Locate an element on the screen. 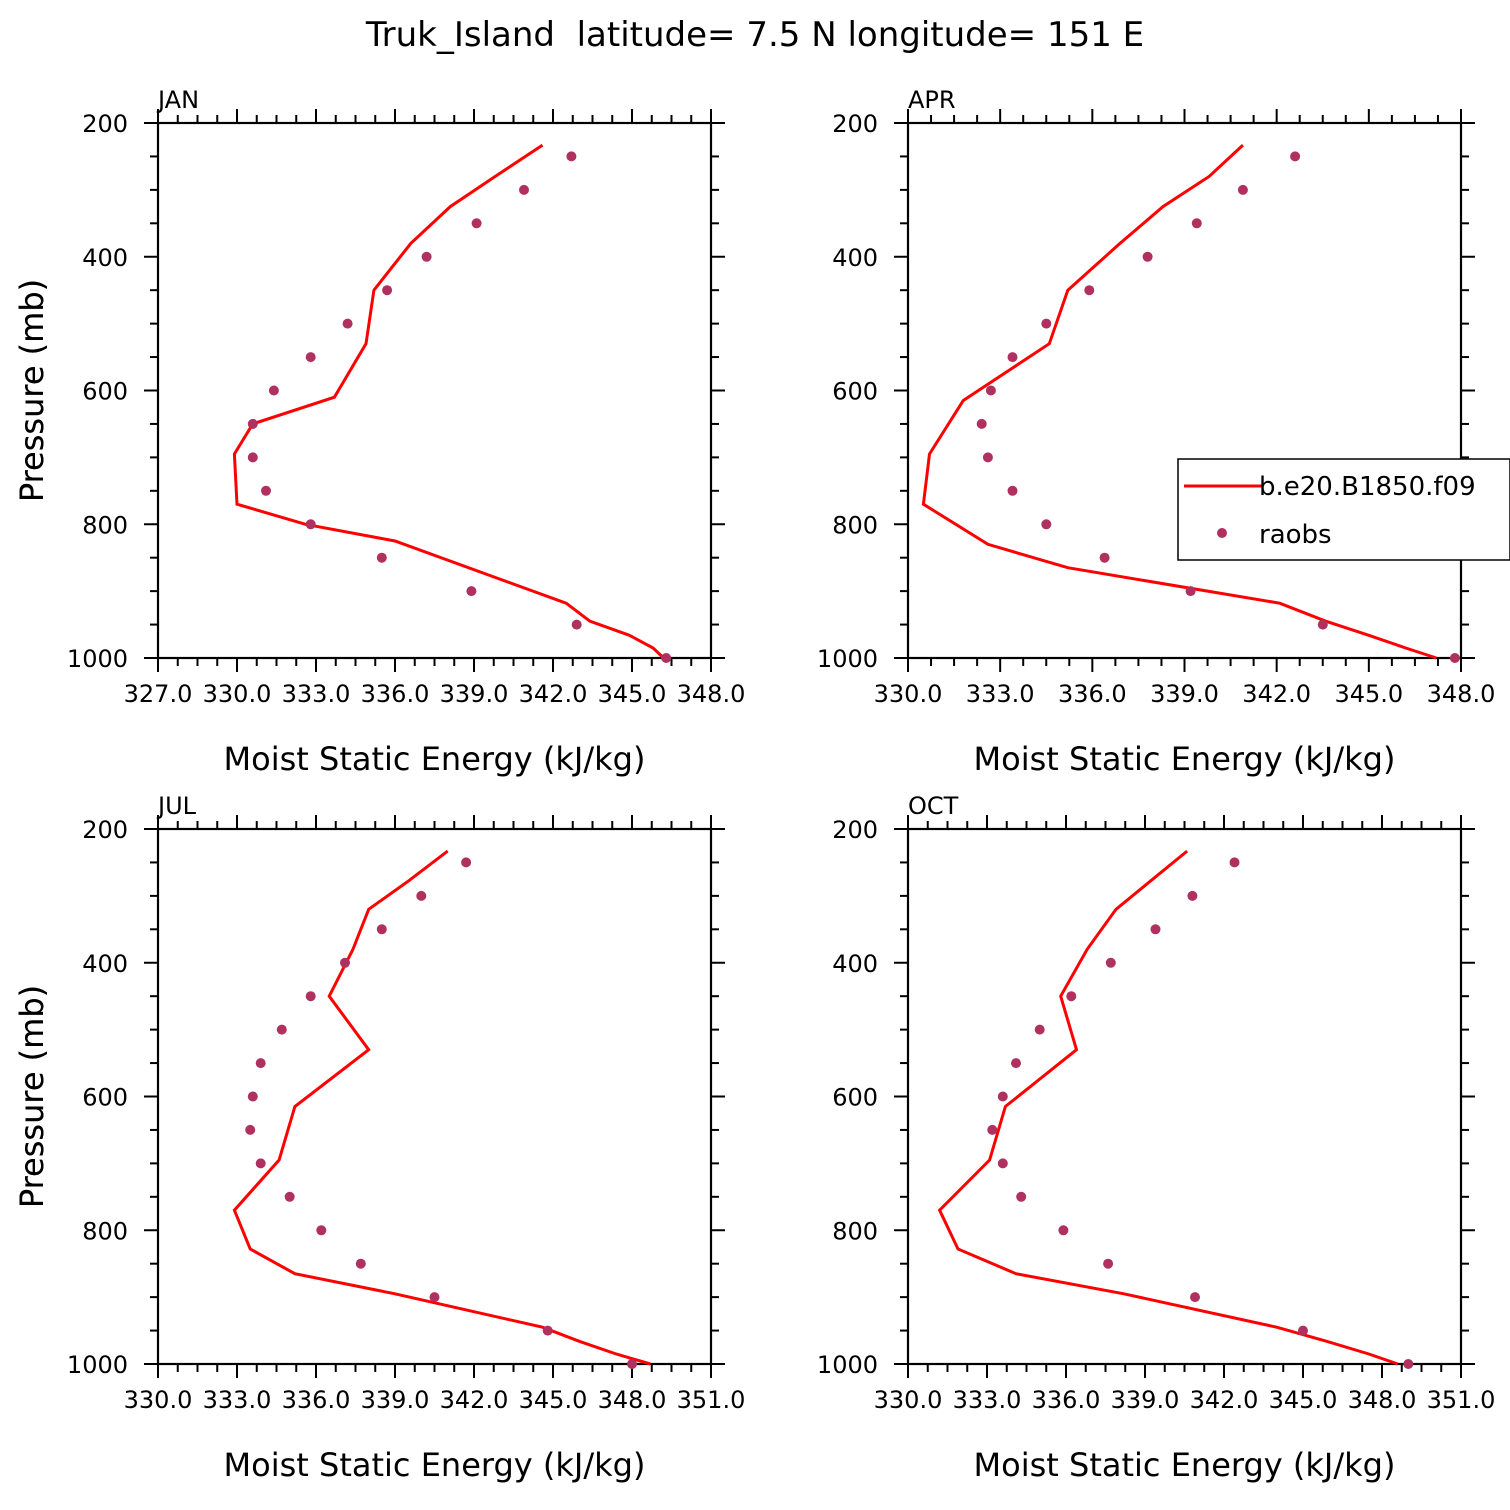 The image size is (1510, 1510). y-tick-label: 800 is located at coordinates (105, 525).